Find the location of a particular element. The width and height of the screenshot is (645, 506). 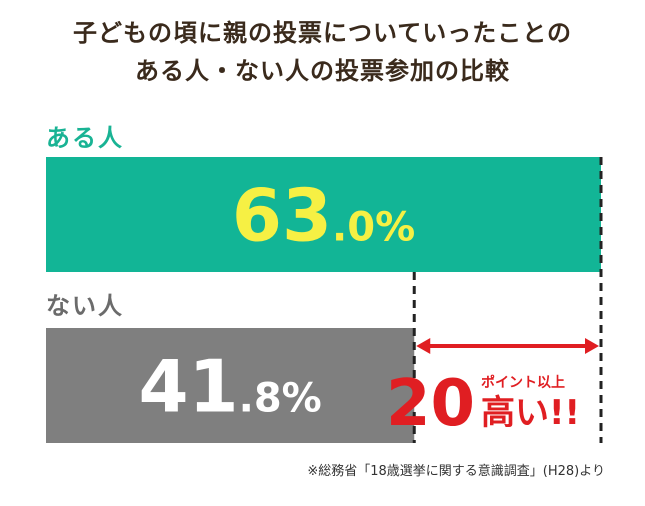

difference-arrow-head-right is located at coordinates (592, 346).